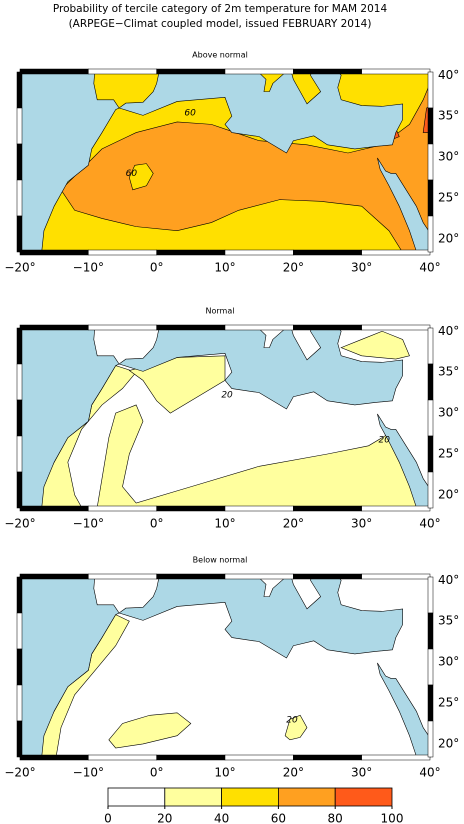  What do you see at coordinates (448, 75) in the screenshot?
I see `lat-label: 40°` at bounding box center [448, 75].